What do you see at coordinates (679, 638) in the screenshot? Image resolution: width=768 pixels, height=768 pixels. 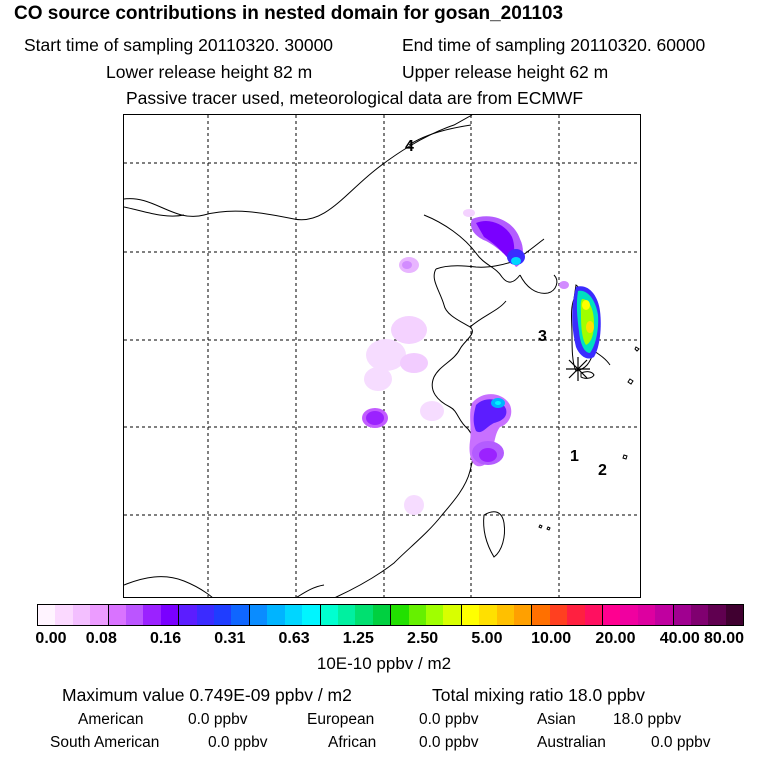 I see `colorbar-tick-label: 40.00` at bounding box center [679, 638].